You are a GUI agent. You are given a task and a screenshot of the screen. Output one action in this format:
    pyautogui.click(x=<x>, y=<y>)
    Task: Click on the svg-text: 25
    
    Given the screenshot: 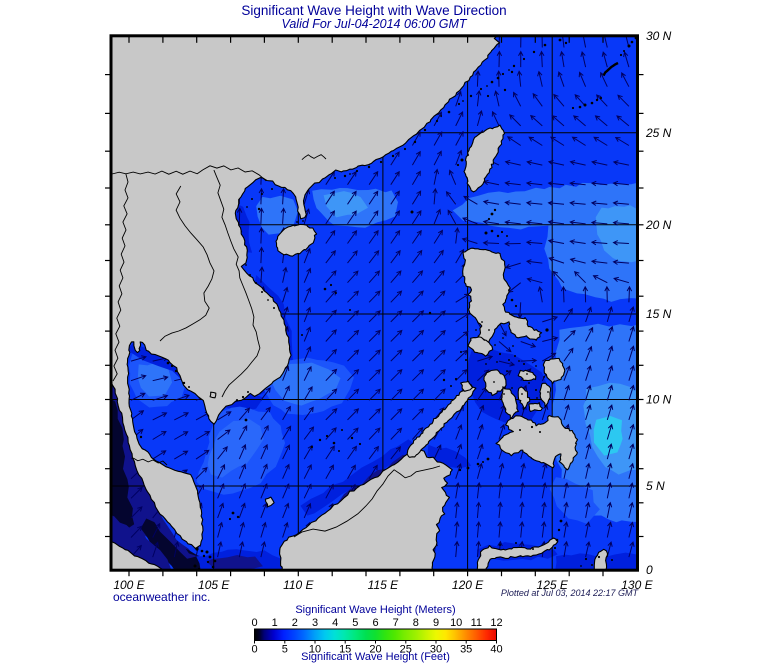 What is the action you would take?
    pyautogui.click(x=406, y=650)
    